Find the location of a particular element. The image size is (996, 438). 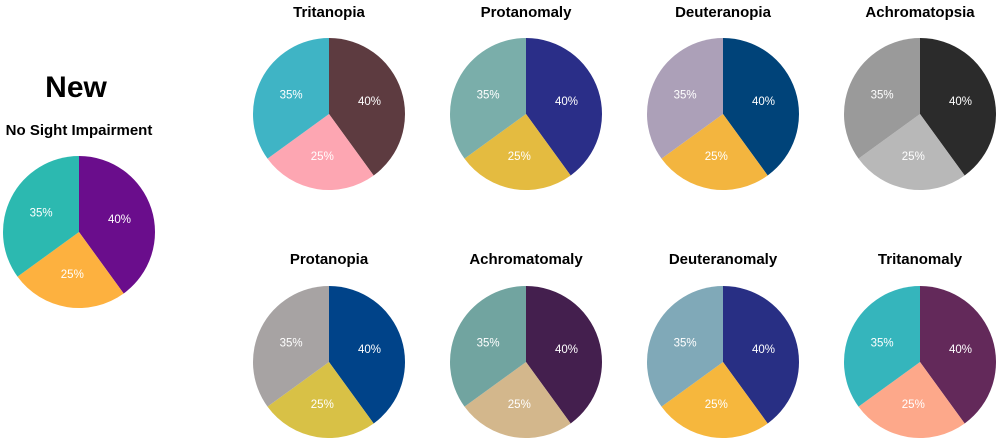

pie-chart-no-sight-impairment: No Sight Impairment 40% 25% 35% is located at coordinates (79, 215).